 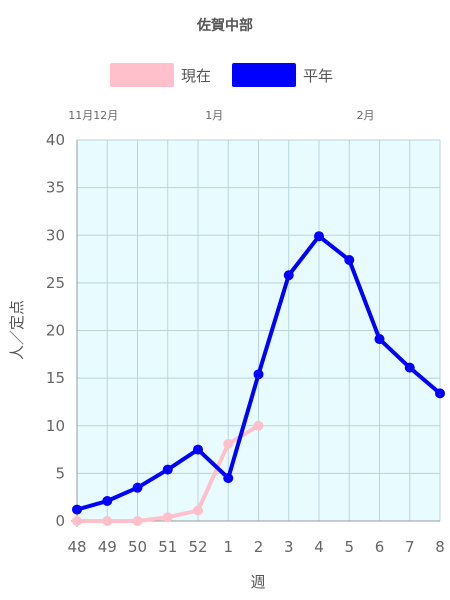 What do you see at coordinates (257, 582) in the screenshot?
I see `x-axis-title: 週` at bounding box center [257, 582].